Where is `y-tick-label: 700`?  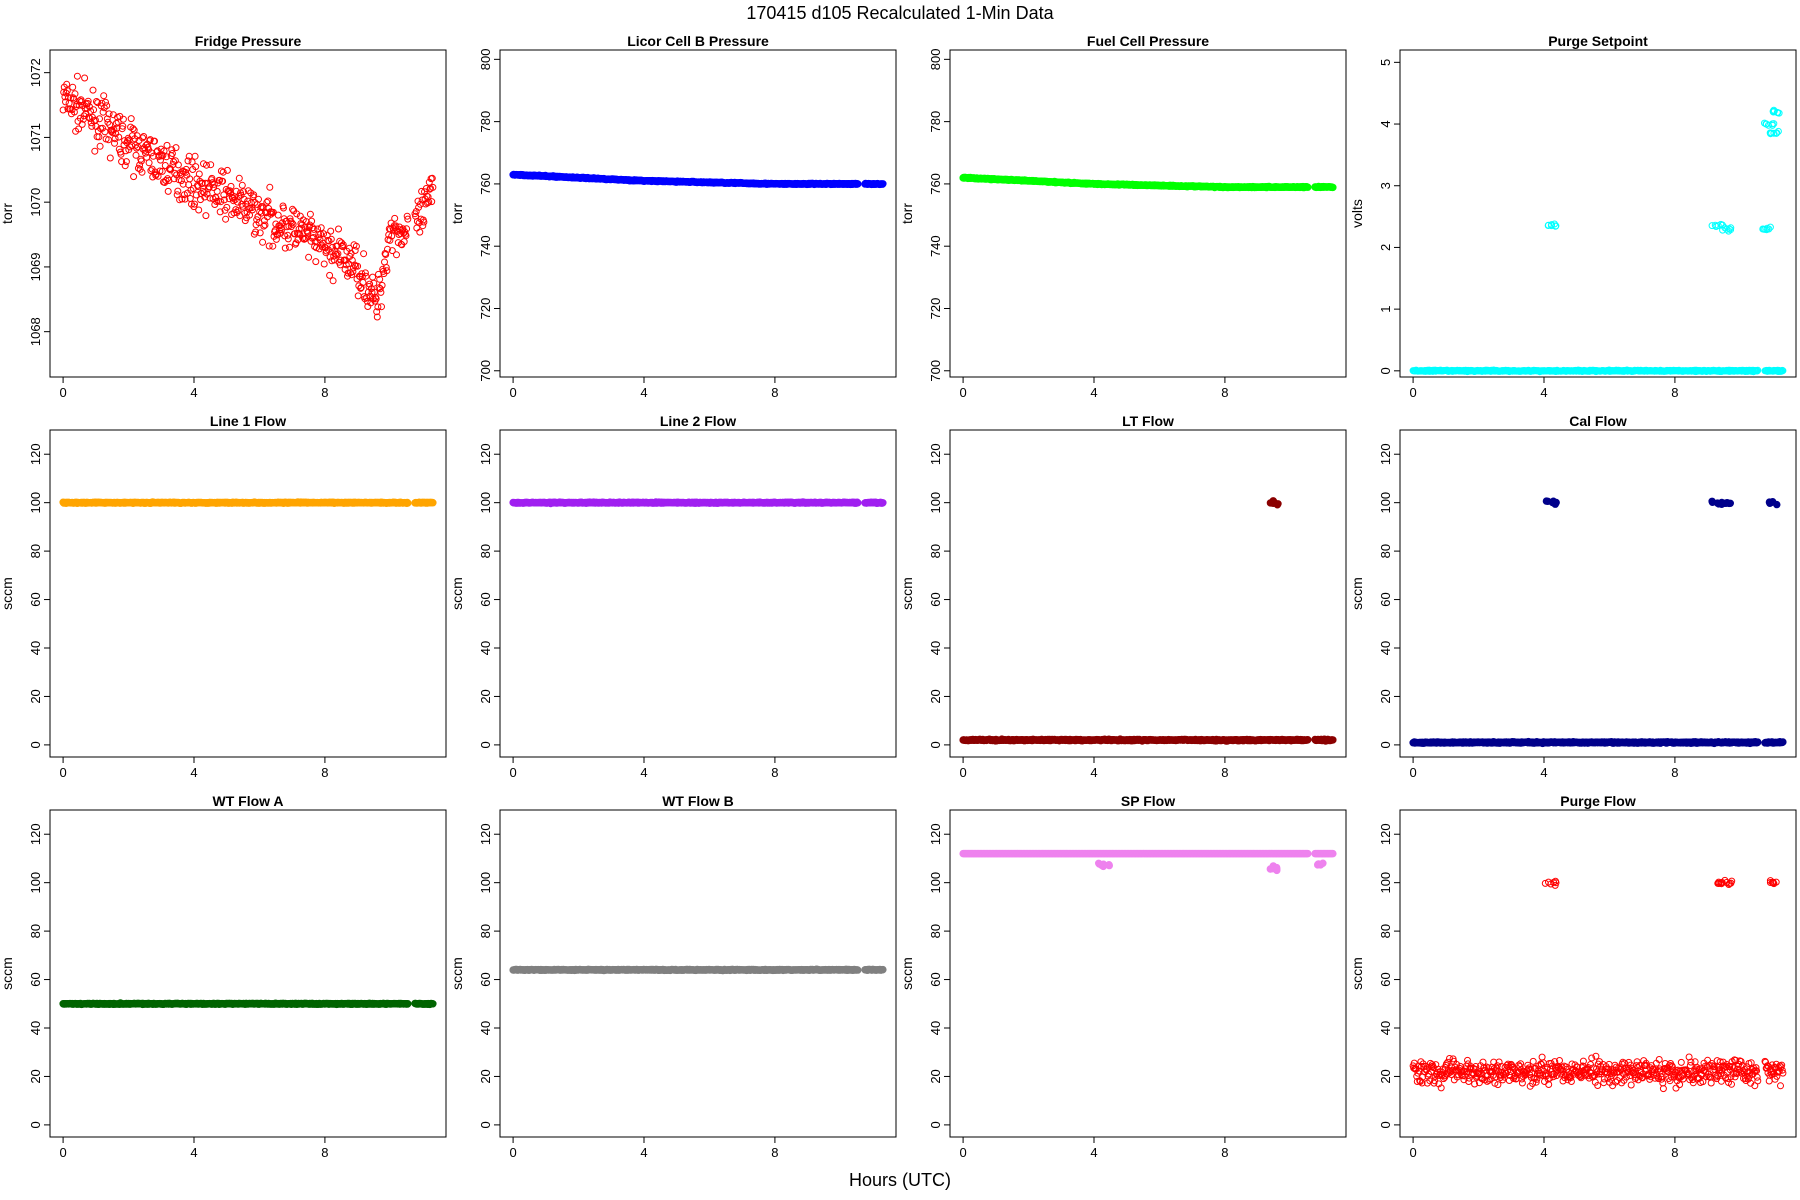 y-tick-label: 700 is located at coordinates (935, 371).